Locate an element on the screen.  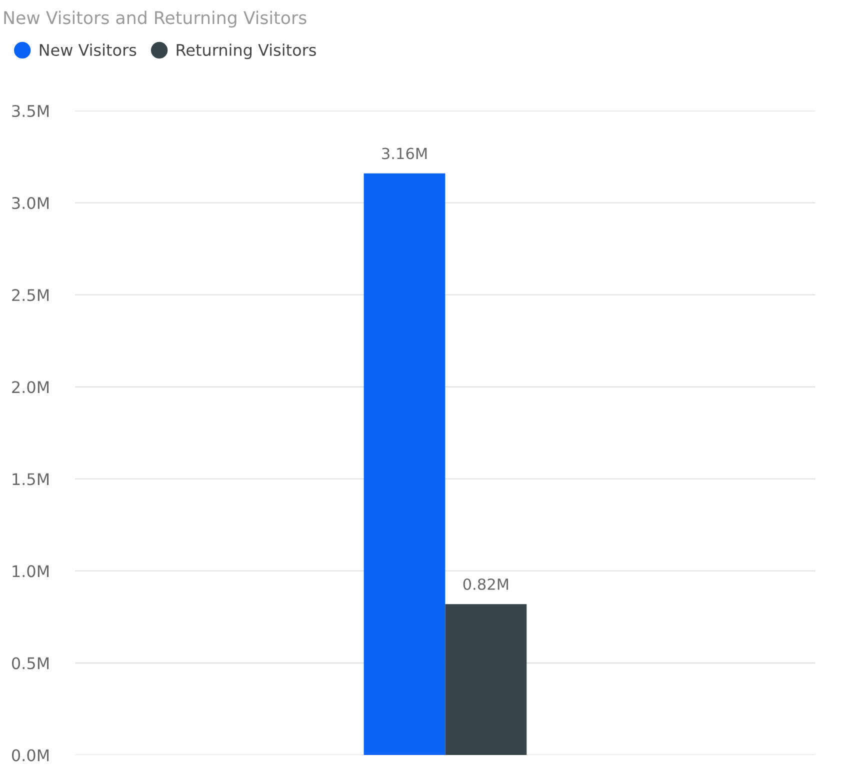
legend-label: New Visitors is located at coordinates (88, 50).